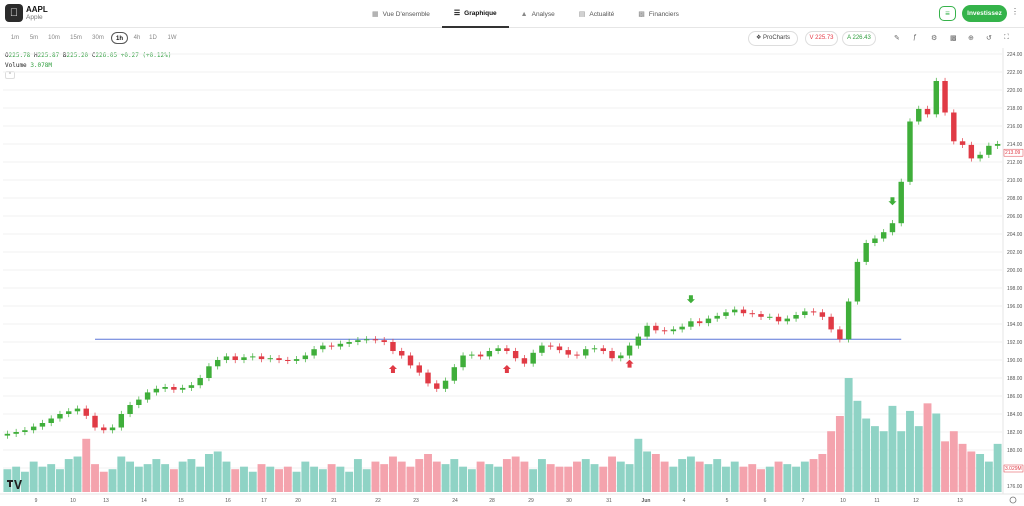 The width and height of the screenshot is (1024, 506). What do you see at coordinates (537, 14) in the screenshot?
I see `tab-analysis: ▲ Analyse` at bounding box center [537, 14].